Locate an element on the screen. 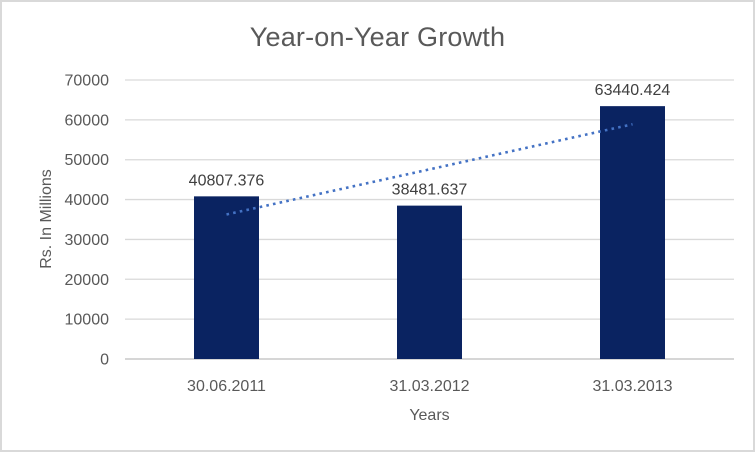  bar-data-label: 38481.637 is located at coordinates (430, 190).